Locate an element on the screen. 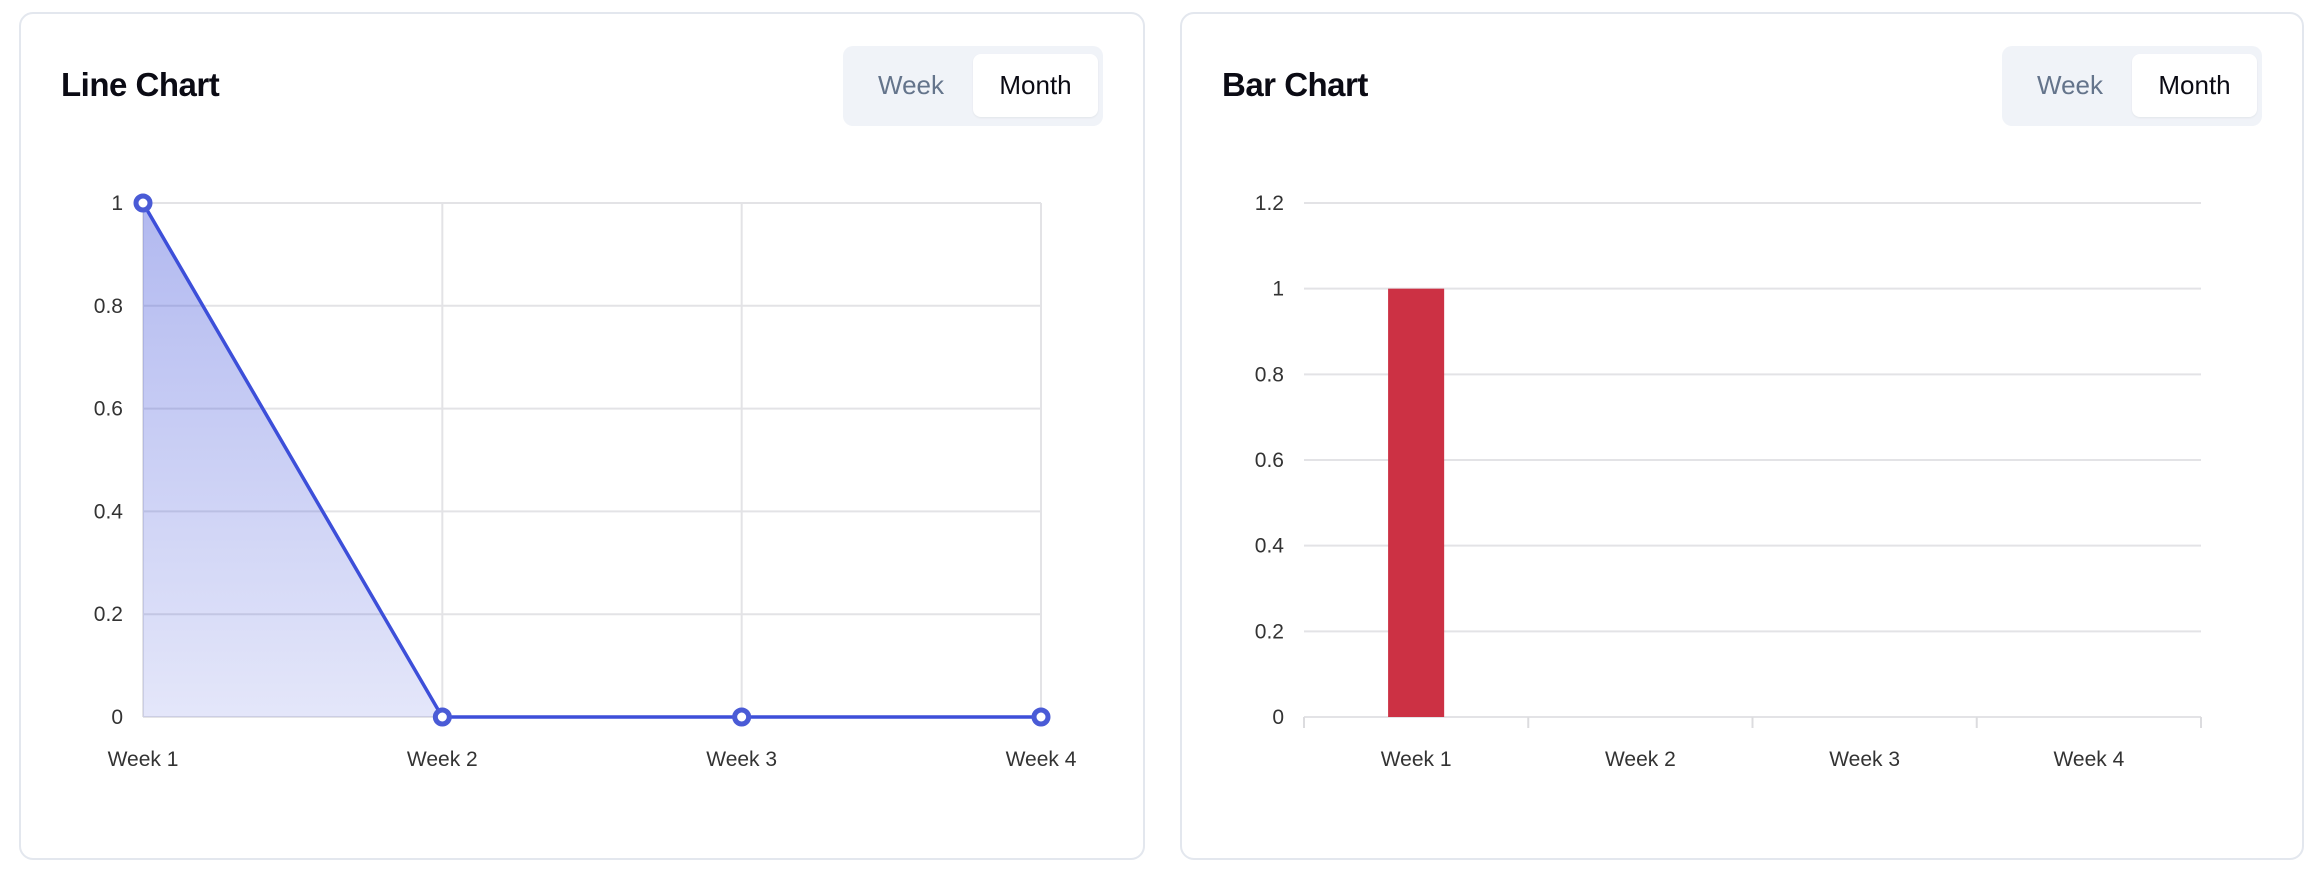 The height and width of the screenshot is (880, 2318). card-title: Line Chart is located at coordinates (140, 84).